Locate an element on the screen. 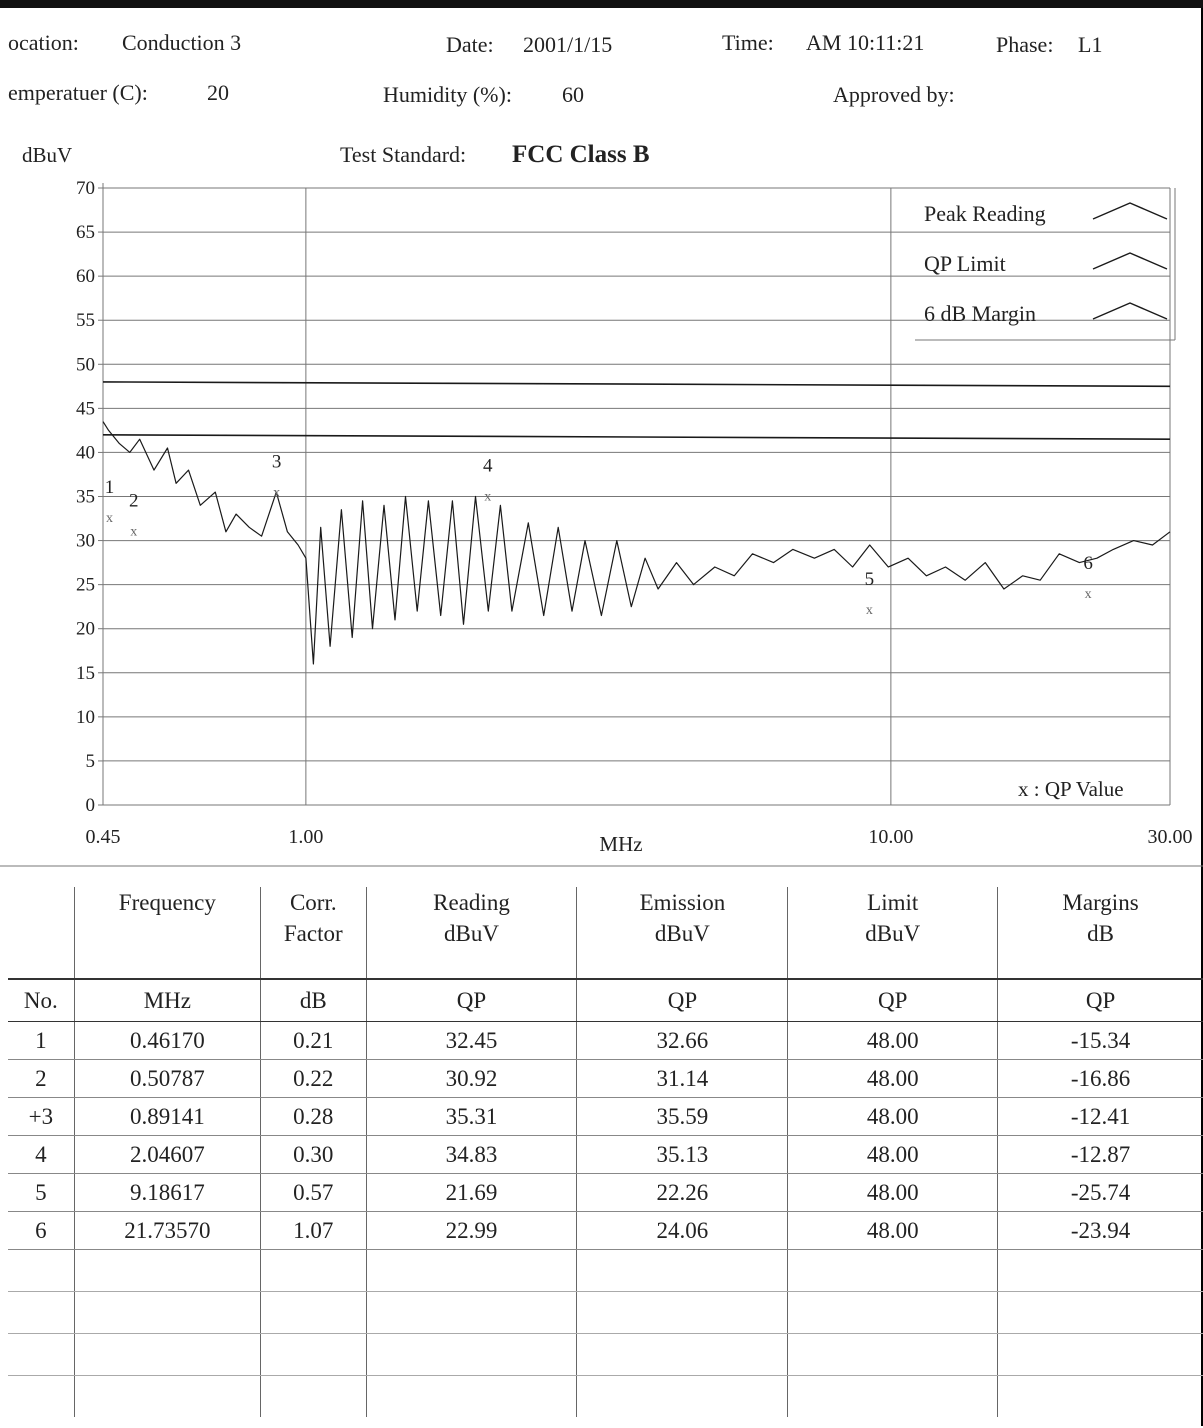 The image size is (1203, 1428). table-cell: 35.59 is located at coordinates (682, 1116).